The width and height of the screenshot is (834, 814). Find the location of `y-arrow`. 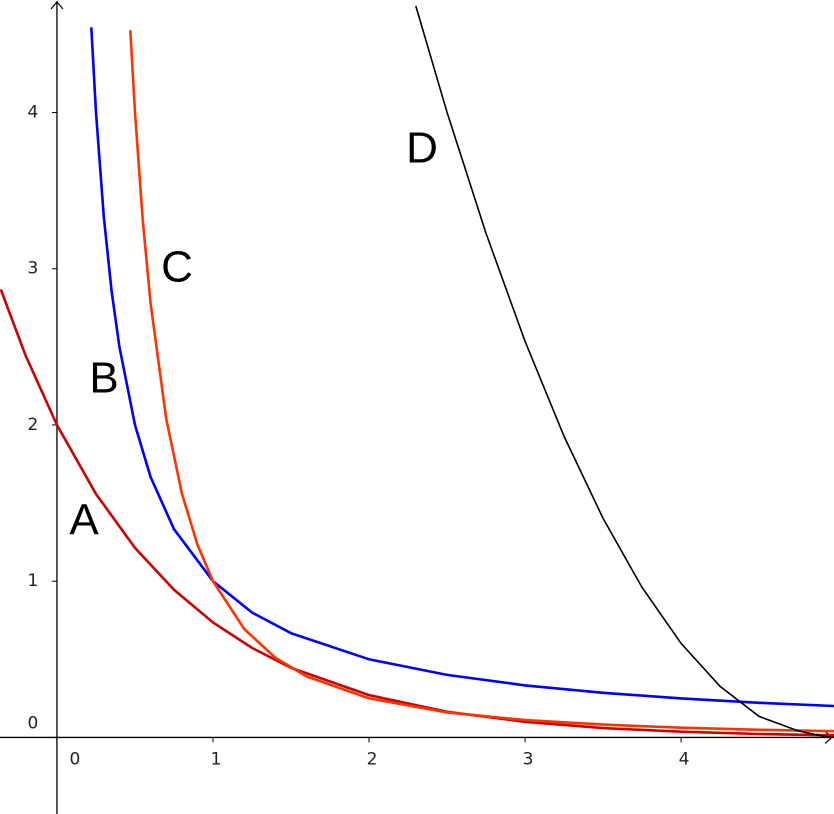

y-arrow is located at coordinates (57, 5).